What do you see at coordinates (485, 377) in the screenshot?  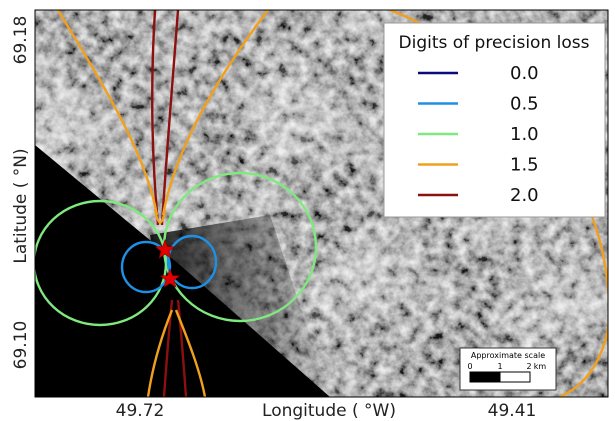 I see `scale-bar-black` at bounding box center [485, 377].